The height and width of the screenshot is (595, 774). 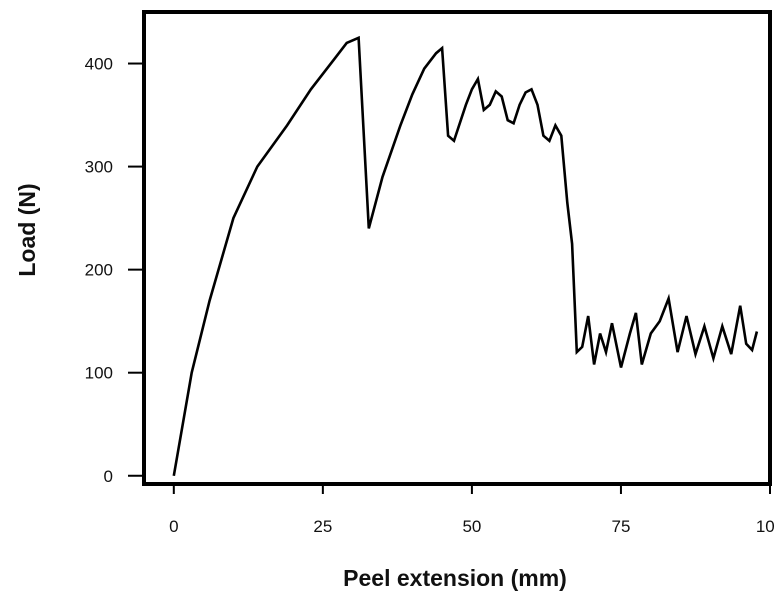 I want to click on x-tick-label: 0, so click(x=173, y=526).